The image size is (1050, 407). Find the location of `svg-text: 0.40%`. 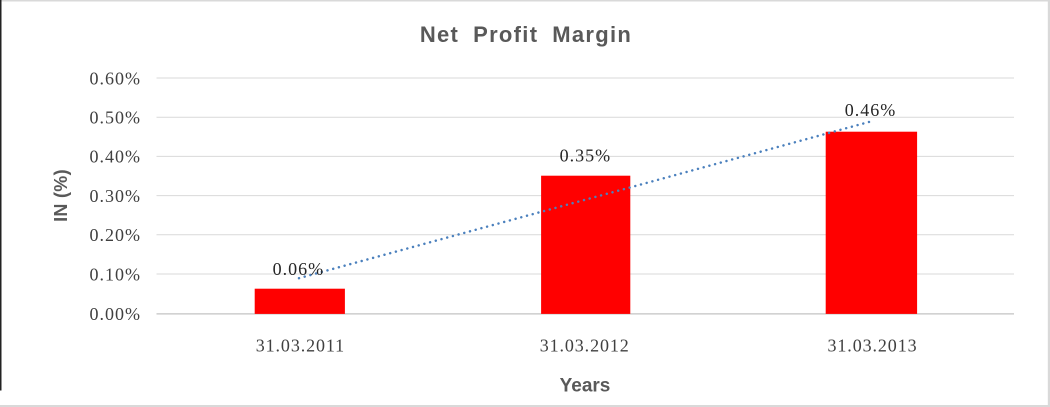

svg-text: 0.40% is located at coordinates (116, 157).